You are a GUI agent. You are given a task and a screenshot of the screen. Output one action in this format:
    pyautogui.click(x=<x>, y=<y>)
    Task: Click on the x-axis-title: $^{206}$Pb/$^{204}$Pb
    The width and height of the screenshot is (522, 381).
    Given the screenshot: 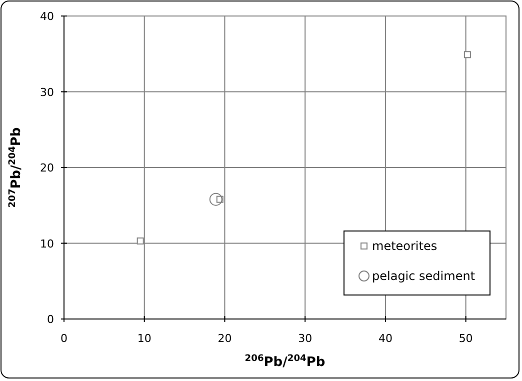 What is the action you would take?
    pyautogui.click(x=285, y=362)
    